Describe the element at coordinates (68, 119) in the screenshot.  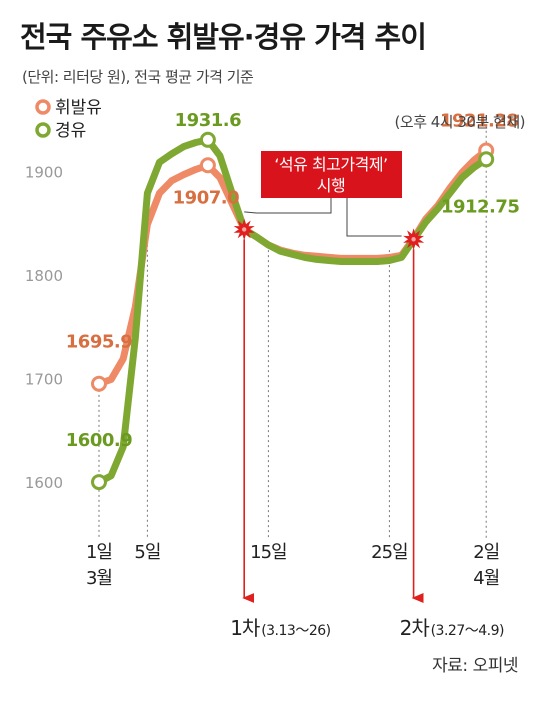
I see `legend: 휘발유 경유` at that location.